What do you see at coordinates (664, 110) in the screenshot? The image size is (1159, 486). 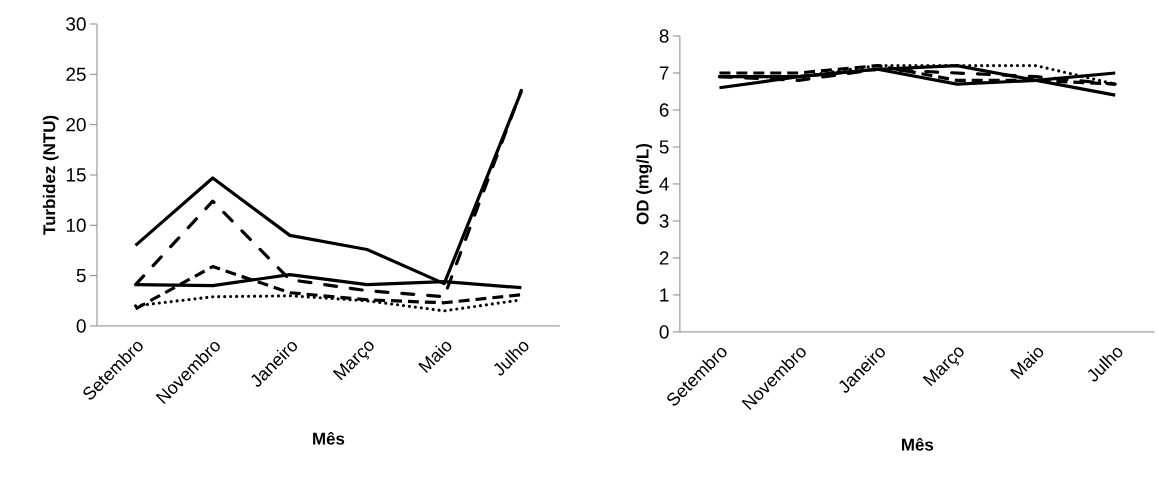 I see `y-tick-label: 6` at bounding box center [664, 110].